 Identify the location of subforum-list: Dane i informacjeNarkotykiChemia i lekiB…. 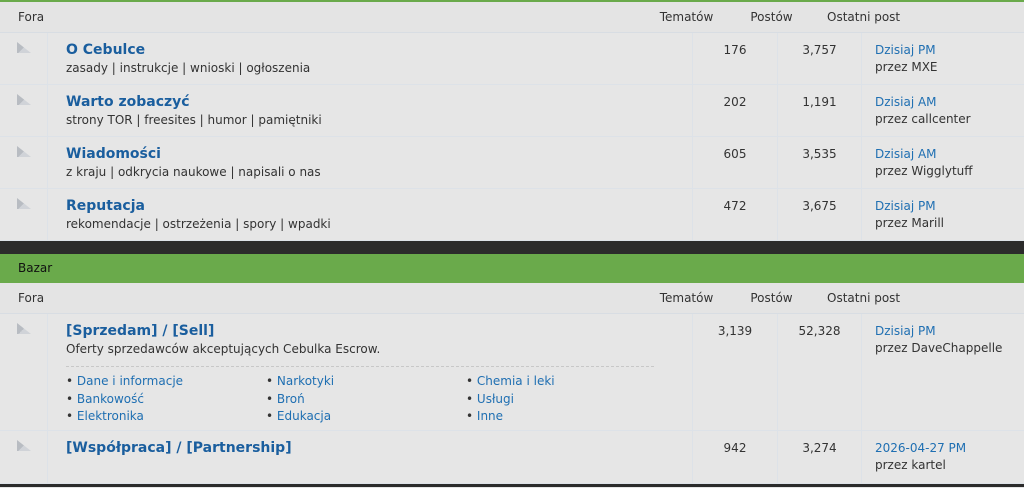
(360, 396).